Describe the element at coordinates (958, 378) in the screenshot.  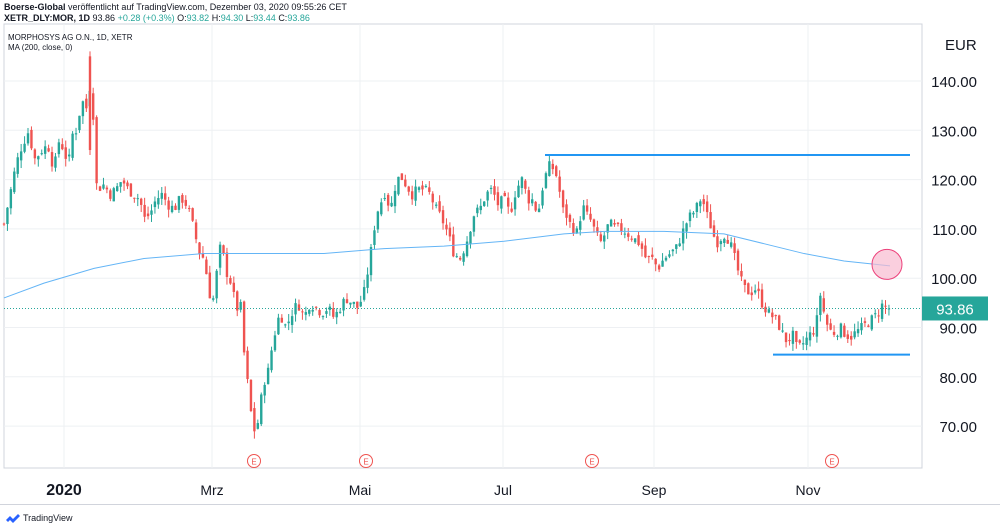
I see `y-tick-label: 80.00` at that location.